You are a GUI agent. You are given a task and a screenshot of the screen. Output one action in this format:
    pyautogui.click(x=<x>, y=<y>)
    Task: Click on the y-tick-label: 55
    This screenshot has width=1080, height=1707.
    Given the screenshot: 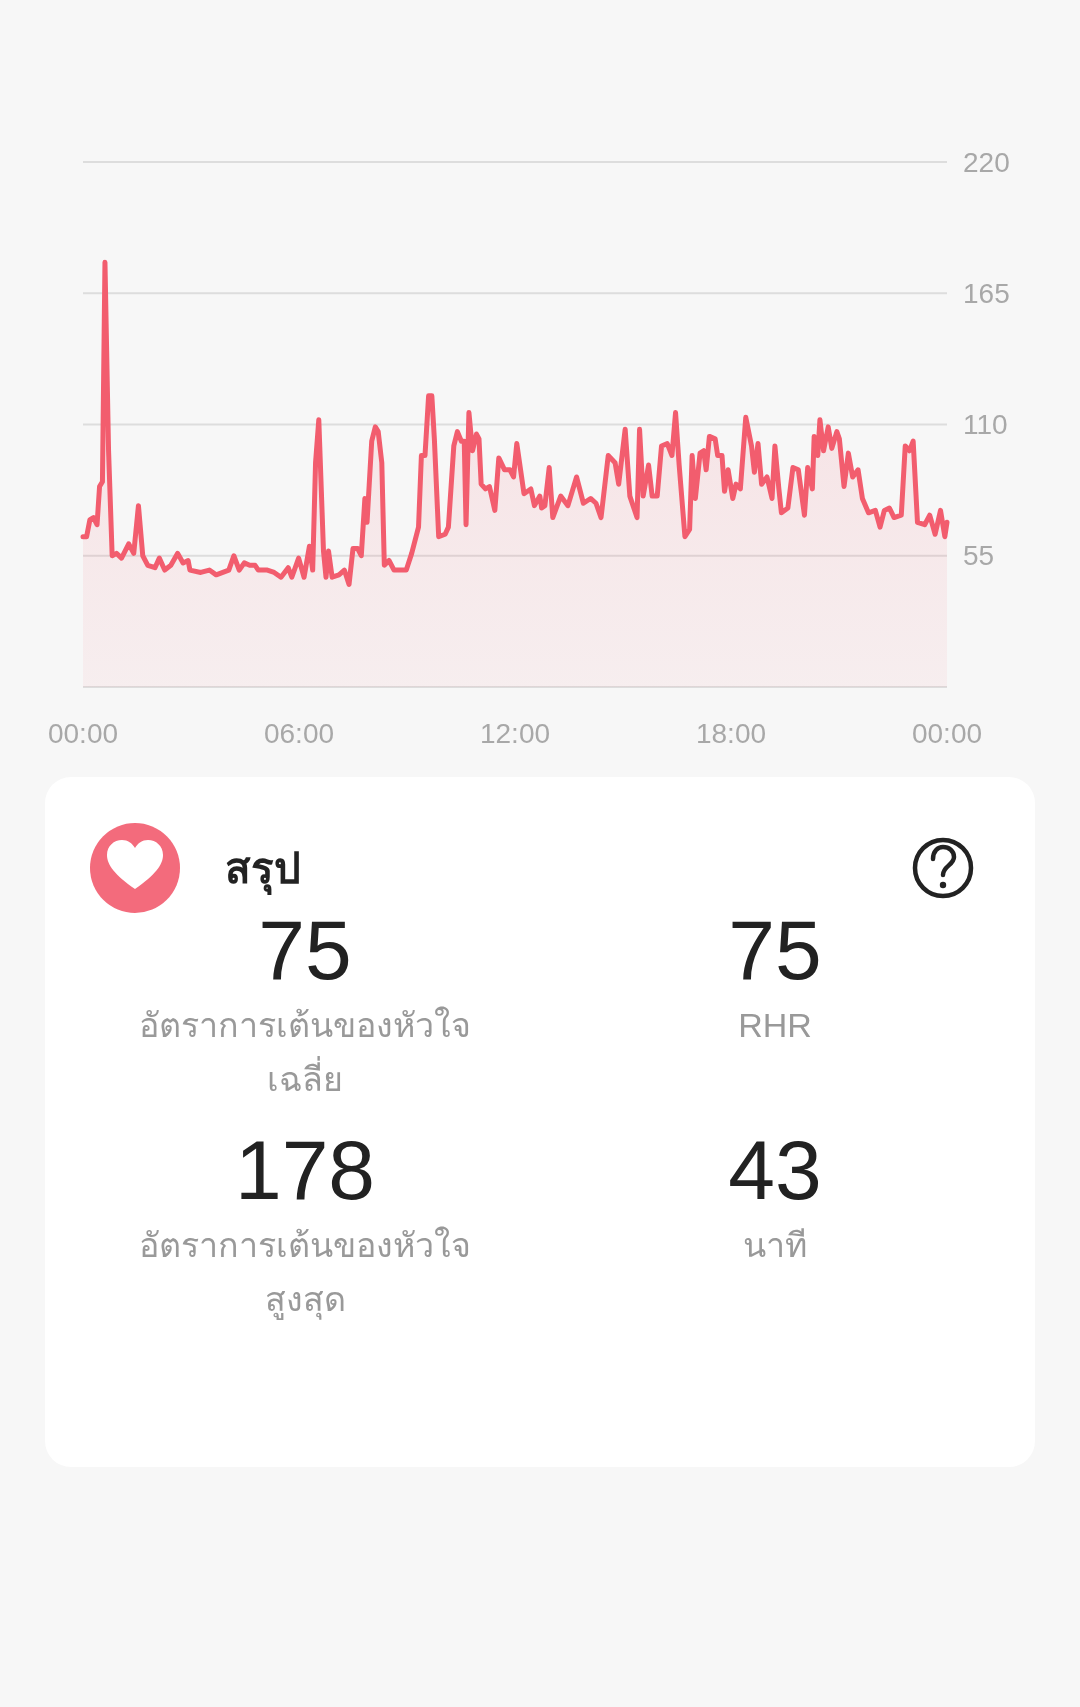 What is the action you would take?
    pyautogui.click(x=979, y=556)
    